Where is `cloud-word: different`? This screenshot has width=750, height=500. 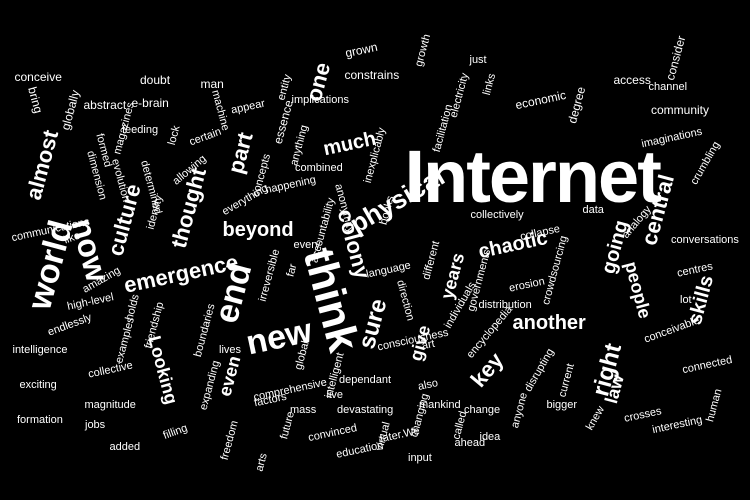 cloud-word: different is located at coordinates (431, 260).